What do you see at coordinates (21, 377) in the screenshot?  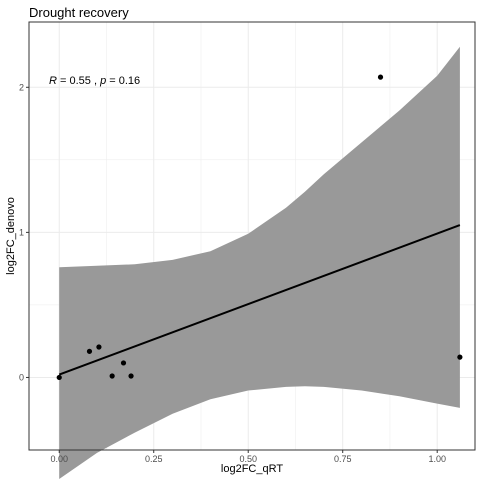 I see `y-tick-label: 0` at bounding box center [21, 377].